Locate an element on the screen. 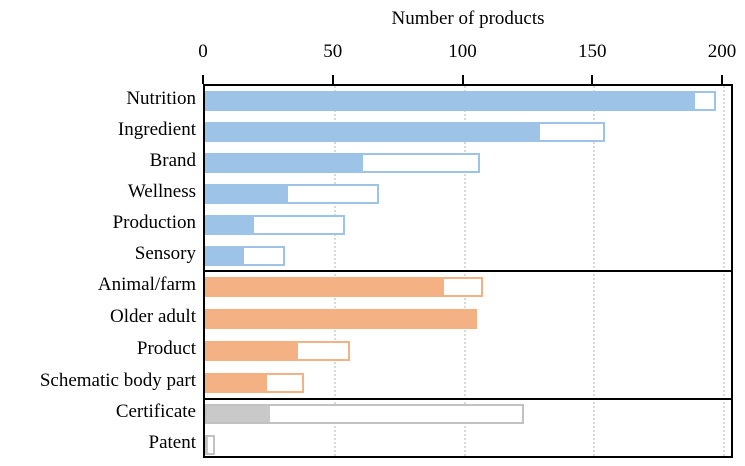 Image resolution: width=745 pixels, height=466 pixels. category-label-product: Product is located at coordinates (166, 348).